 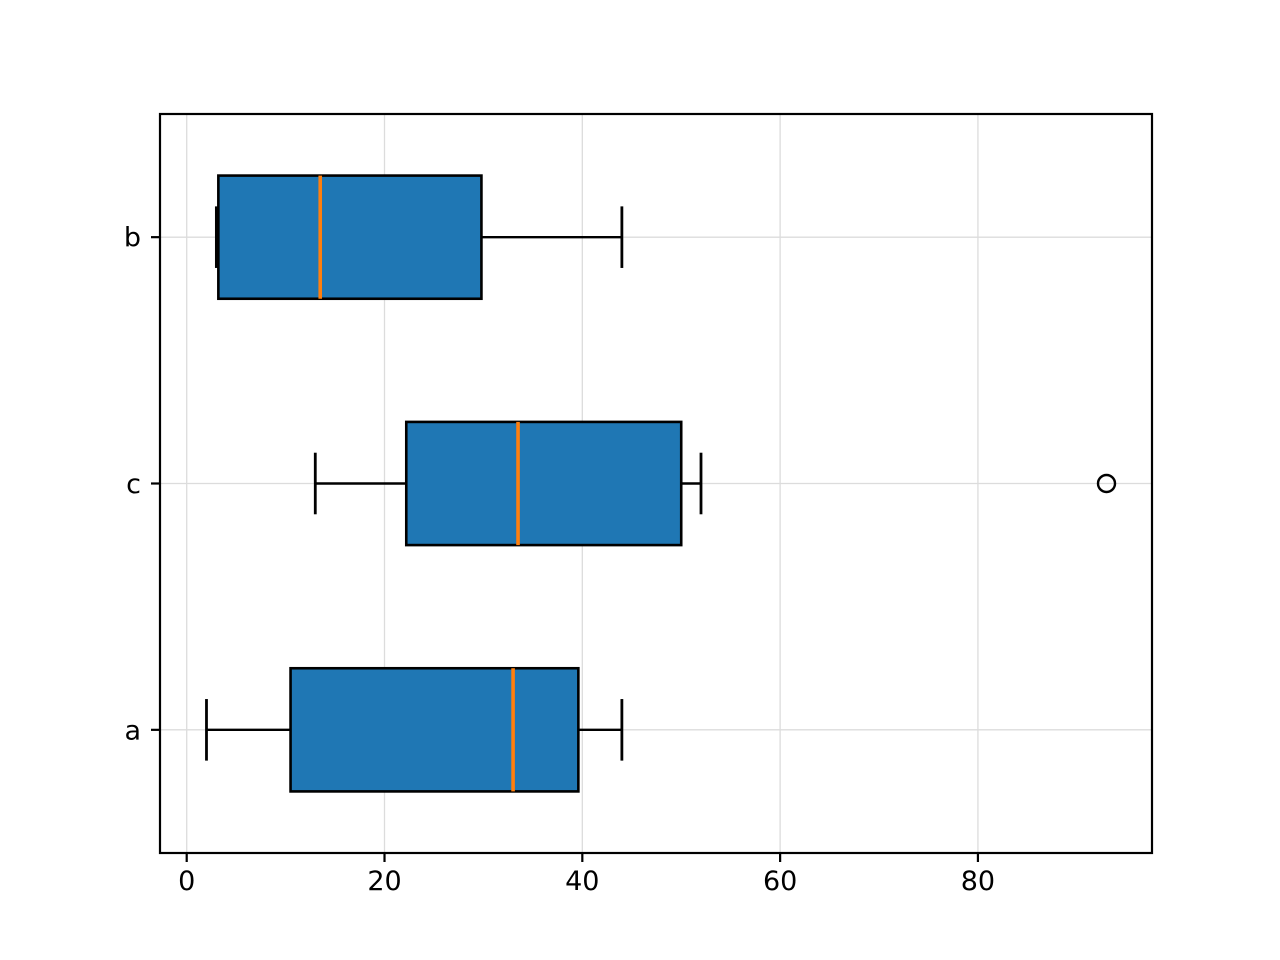 What do you see at coordinates (780, 881) in the screenshot?
I see `x-tick-label-60: 60` at bounding box center [780, 881].